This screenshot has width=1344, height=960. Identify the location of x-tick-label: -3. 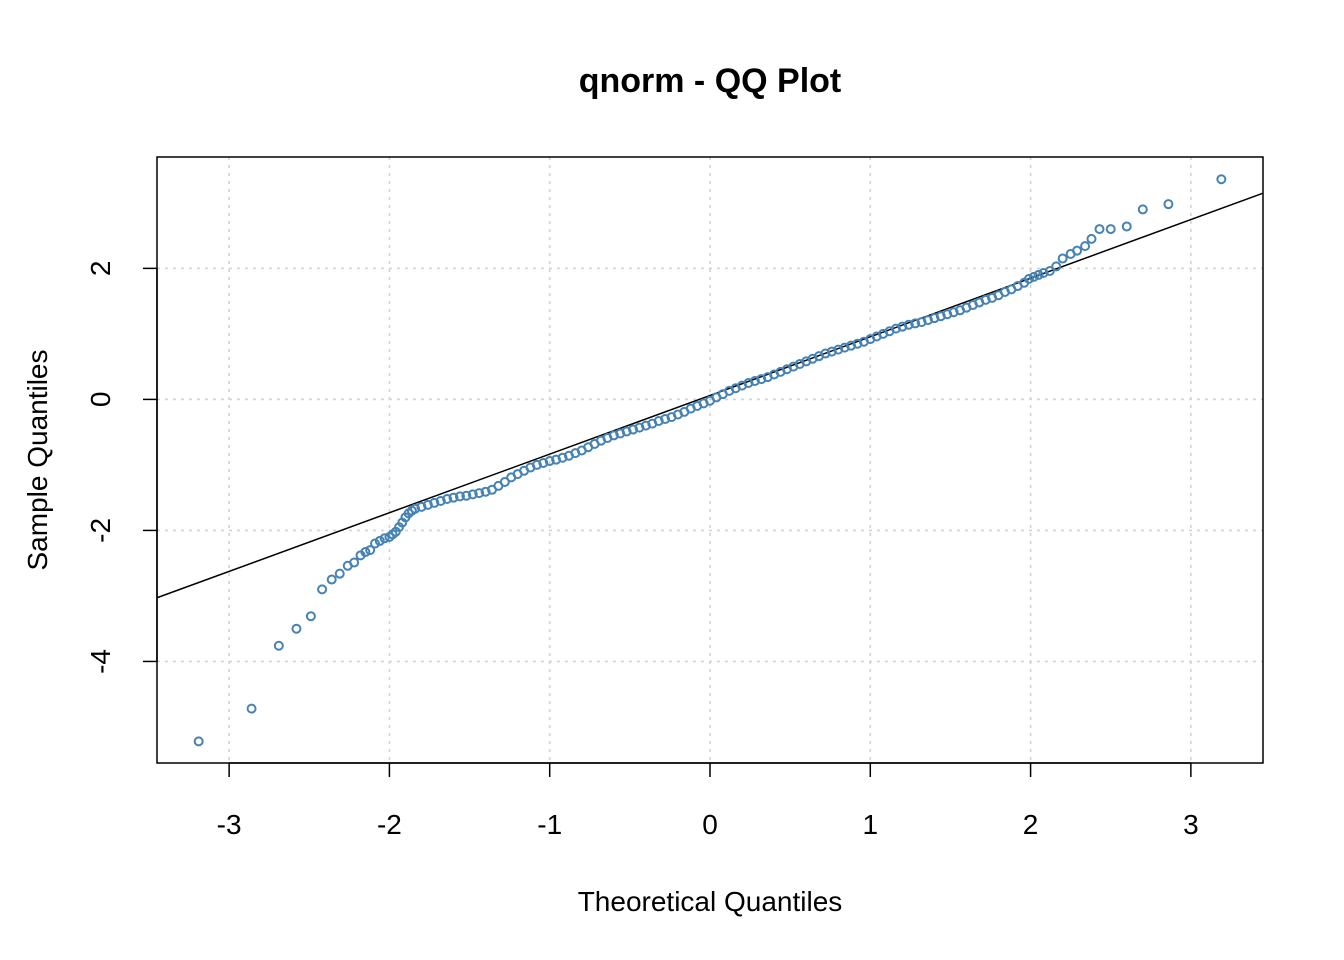
(229, 824).